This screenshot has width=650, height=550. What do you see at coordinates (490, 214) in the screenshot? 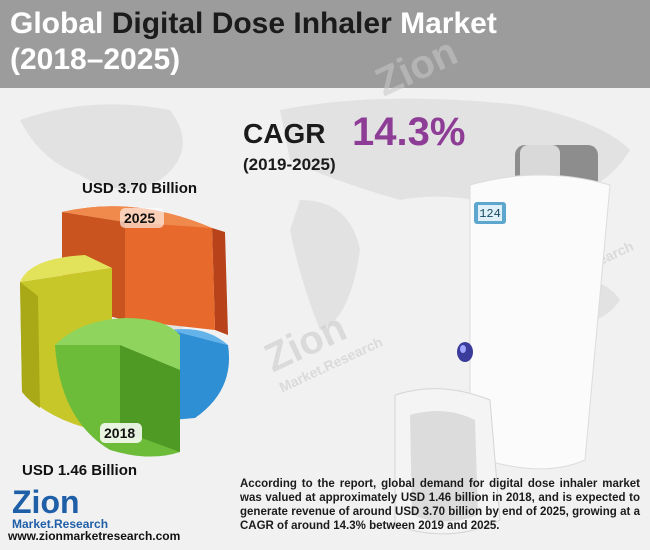
I see `device-display: 124` at bounding box center [490, 214].